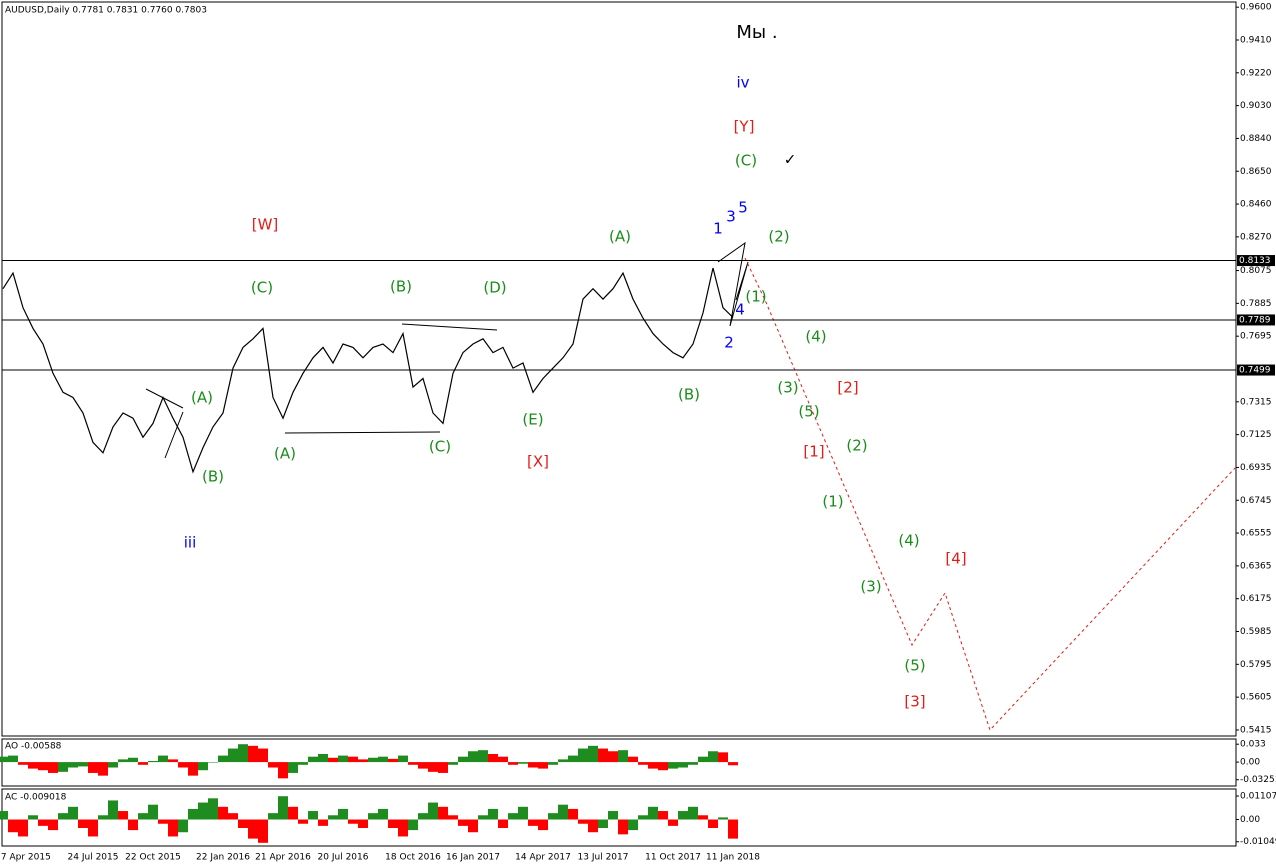  Describe the element at coordinates (1256, 730) in the screenshot. I see `y-tick-label: 0.5415` at that location.